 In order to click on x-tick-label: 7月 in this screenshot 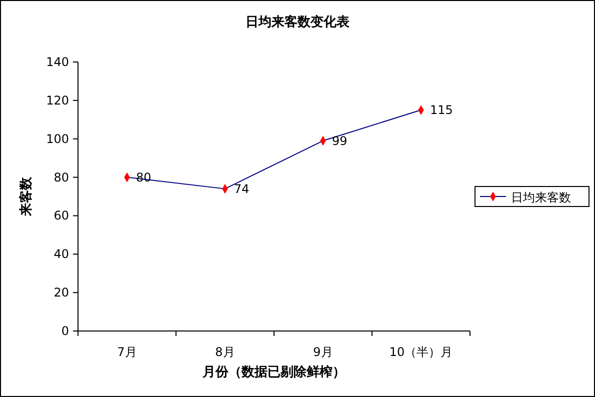, I will do `click(127, 352)`.